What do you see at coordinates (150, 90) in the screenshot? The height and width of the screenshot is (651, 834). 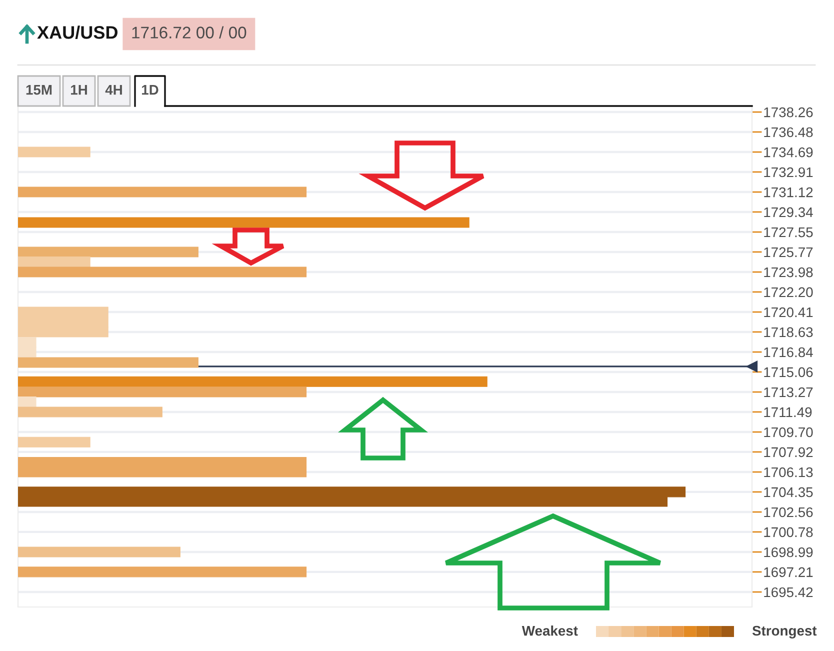 I see `text: 1D` at bounding box center [150, 90].